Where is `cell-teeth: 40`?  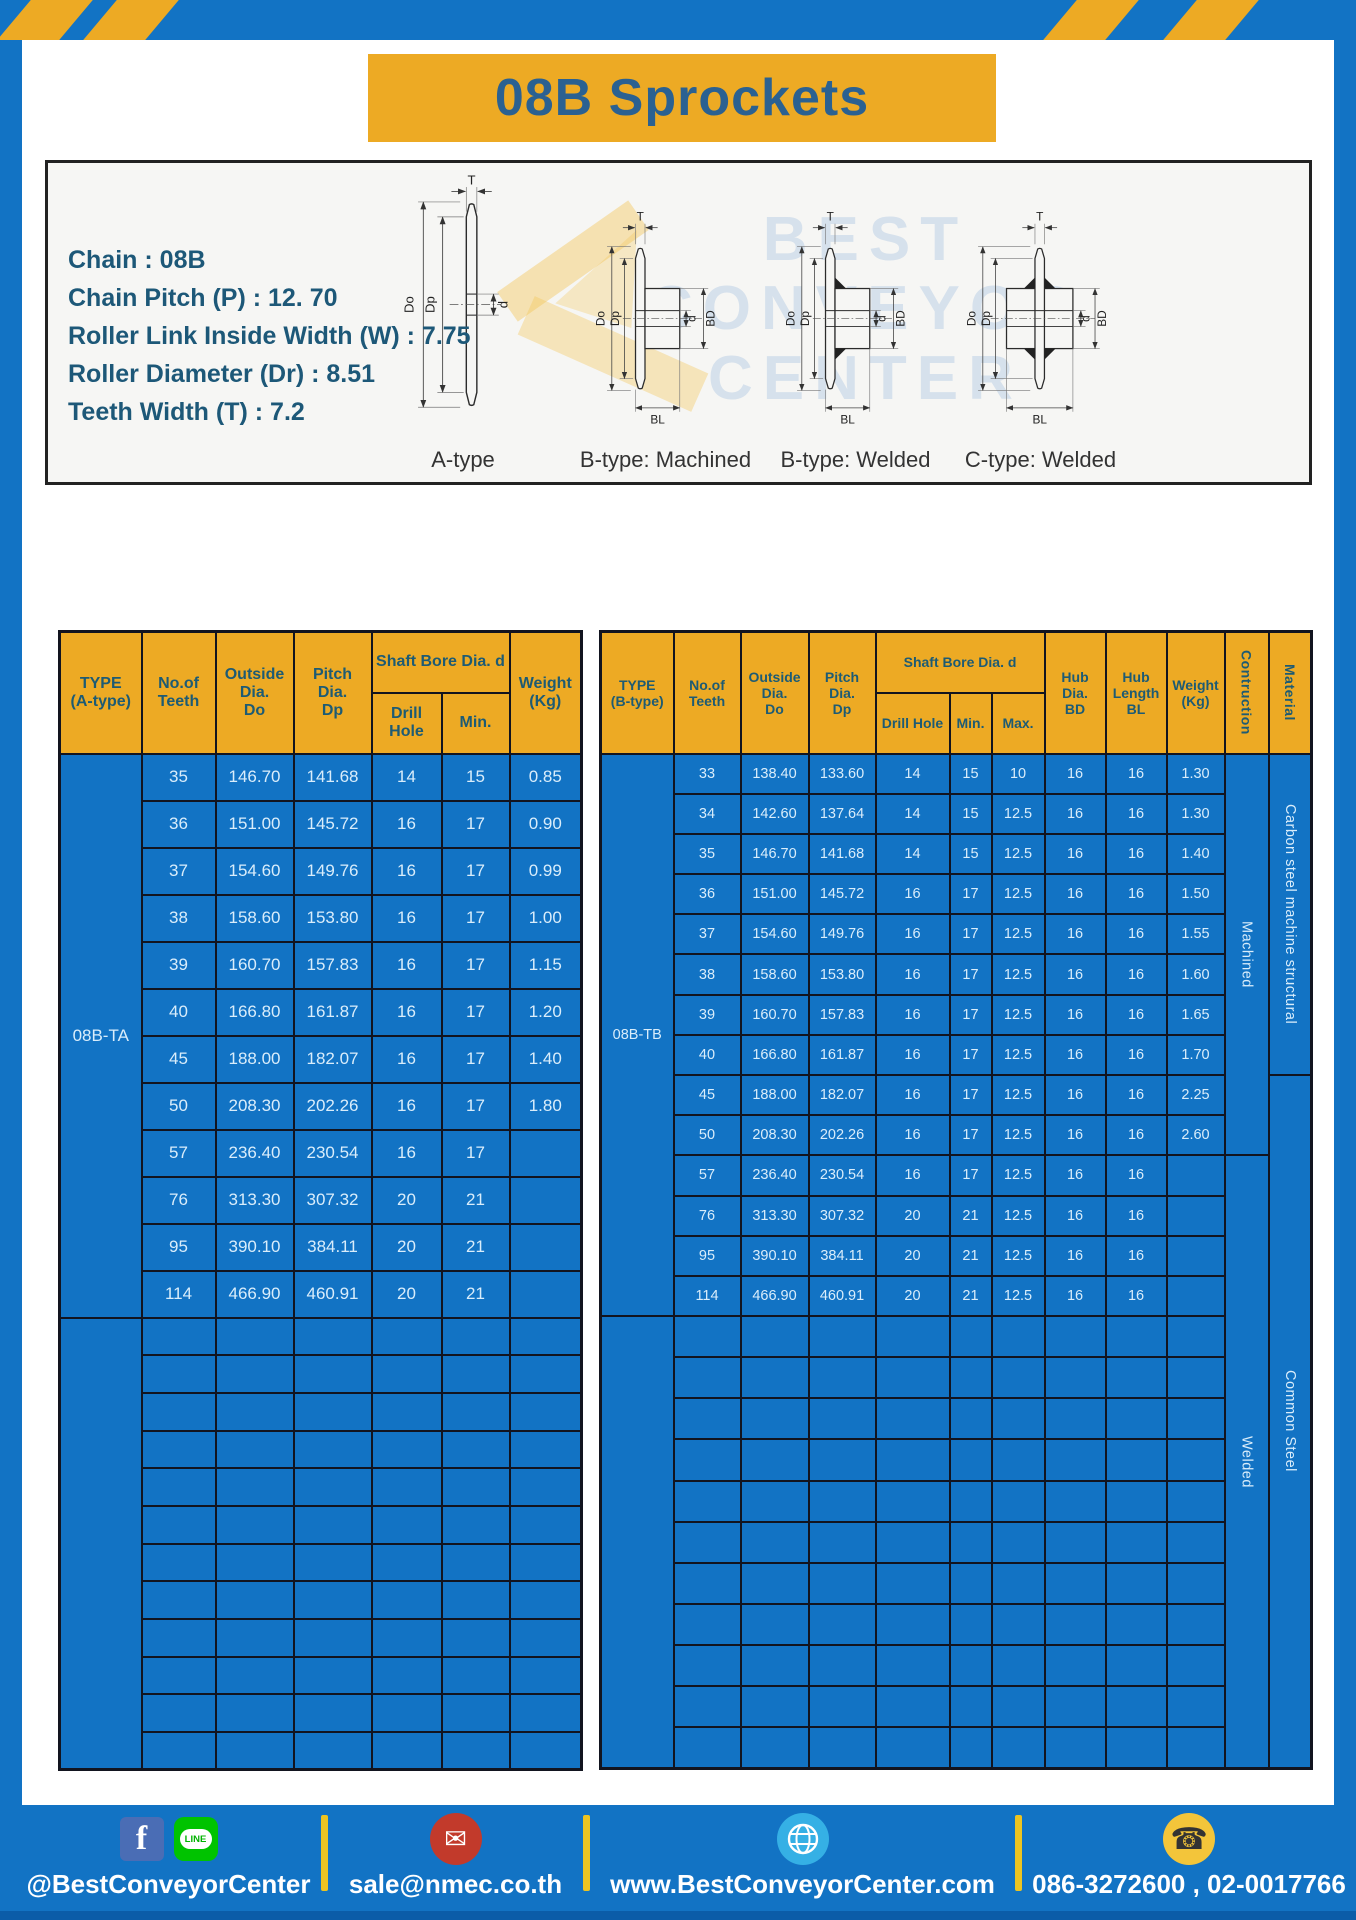
cell-teeth: 40 is located at coordinates (707, 1055).